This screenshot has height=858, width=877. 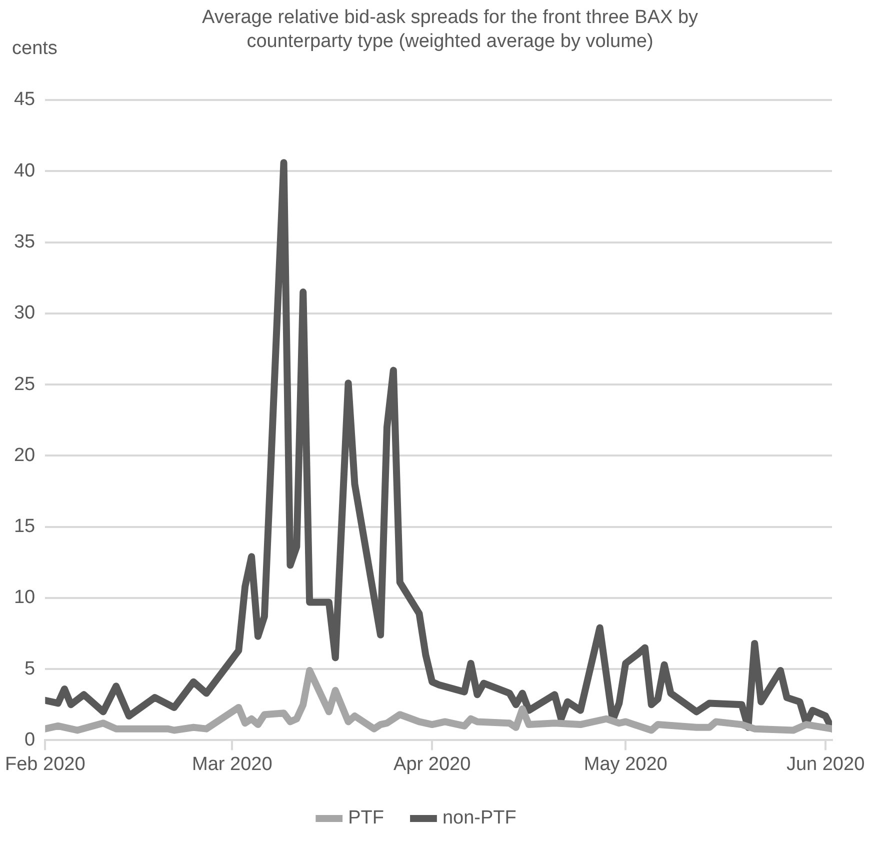 I want to click on y-tick-label: 25, so click(x=25, y=384).